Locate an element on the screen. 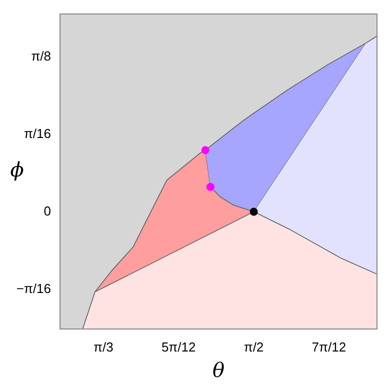 Image resolution: width=390 pixels, height=387 pixels. x-axis-title: θ is located at coordinates (218, 370).